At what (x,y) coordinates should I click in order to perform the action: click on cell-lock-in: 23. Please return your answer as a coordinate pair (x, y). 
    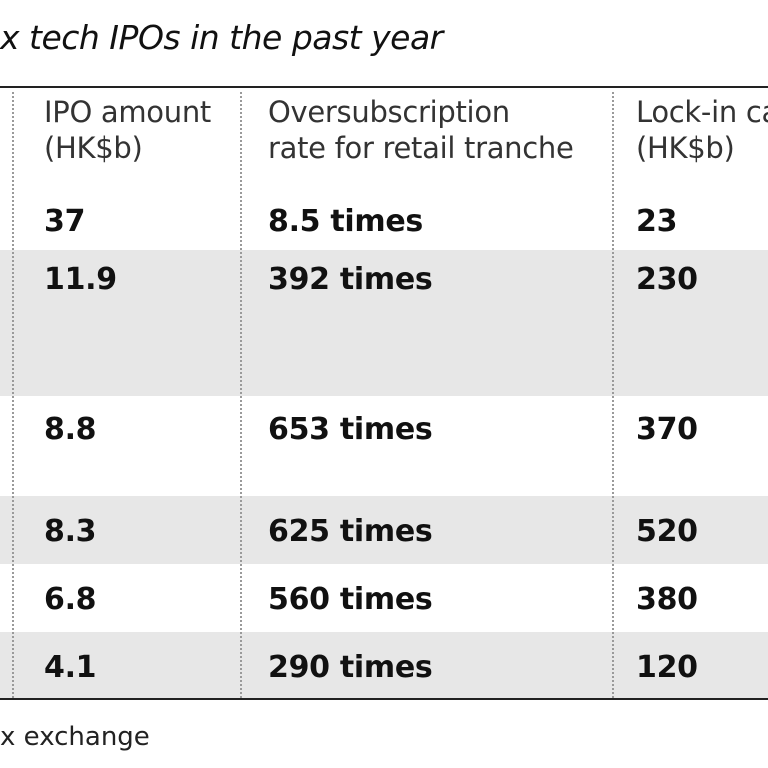
    Looking at the image, I should click on (657, 221).